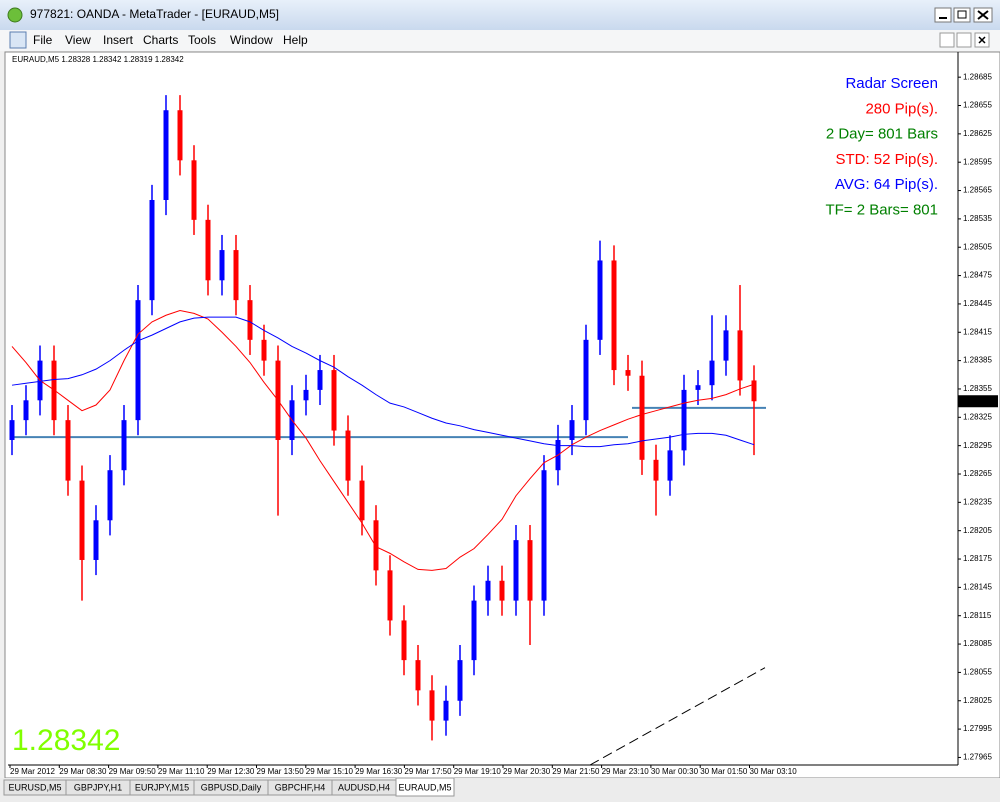  I want to click on y-tick-label: 1.28535, so click(977, 218).